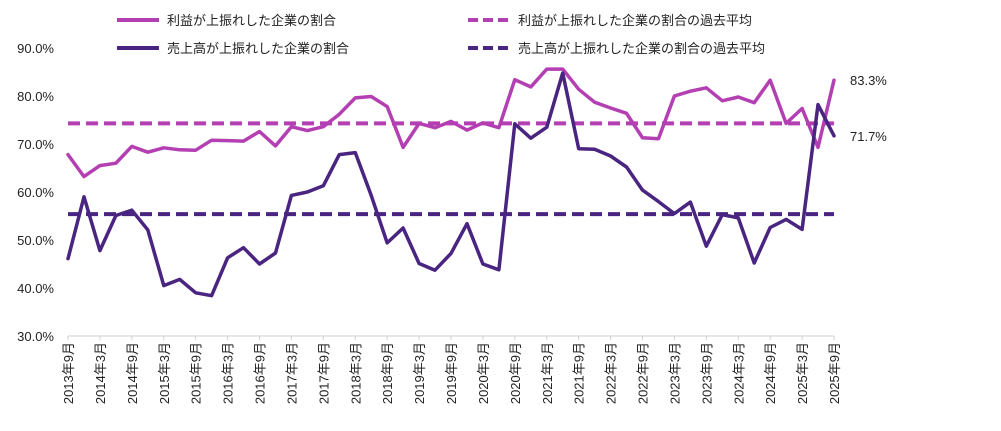 This screenshot has height=431, width=1001. Describe the element at coordinates (132, 373) in the screenshot. I see `x-tick-label: 2014年9月` at that location.